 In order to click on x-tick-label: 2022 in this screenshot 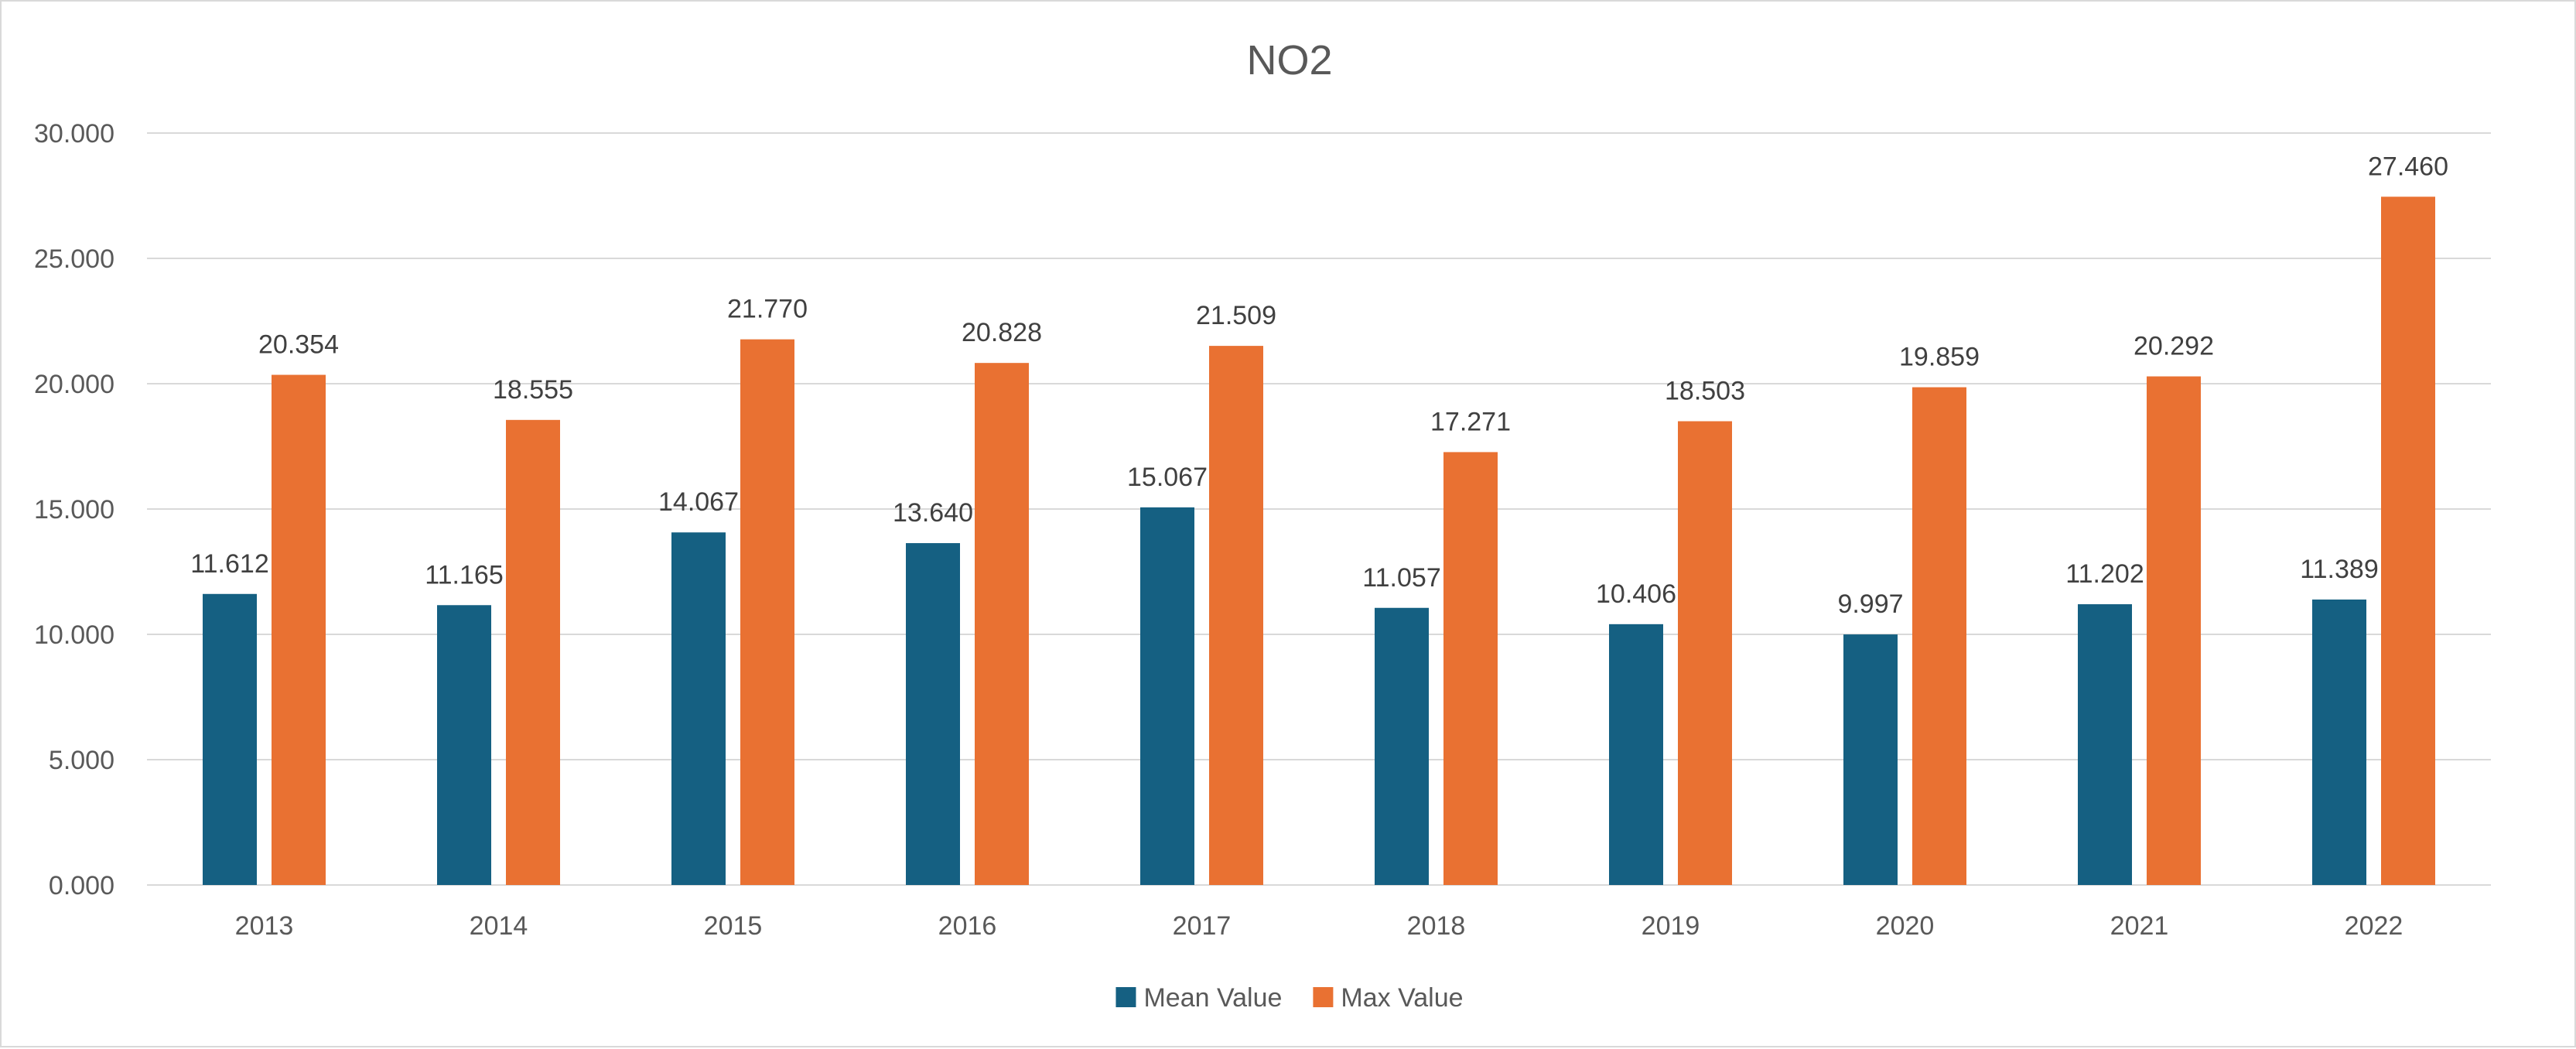, I will do `click(2374, 926)`.